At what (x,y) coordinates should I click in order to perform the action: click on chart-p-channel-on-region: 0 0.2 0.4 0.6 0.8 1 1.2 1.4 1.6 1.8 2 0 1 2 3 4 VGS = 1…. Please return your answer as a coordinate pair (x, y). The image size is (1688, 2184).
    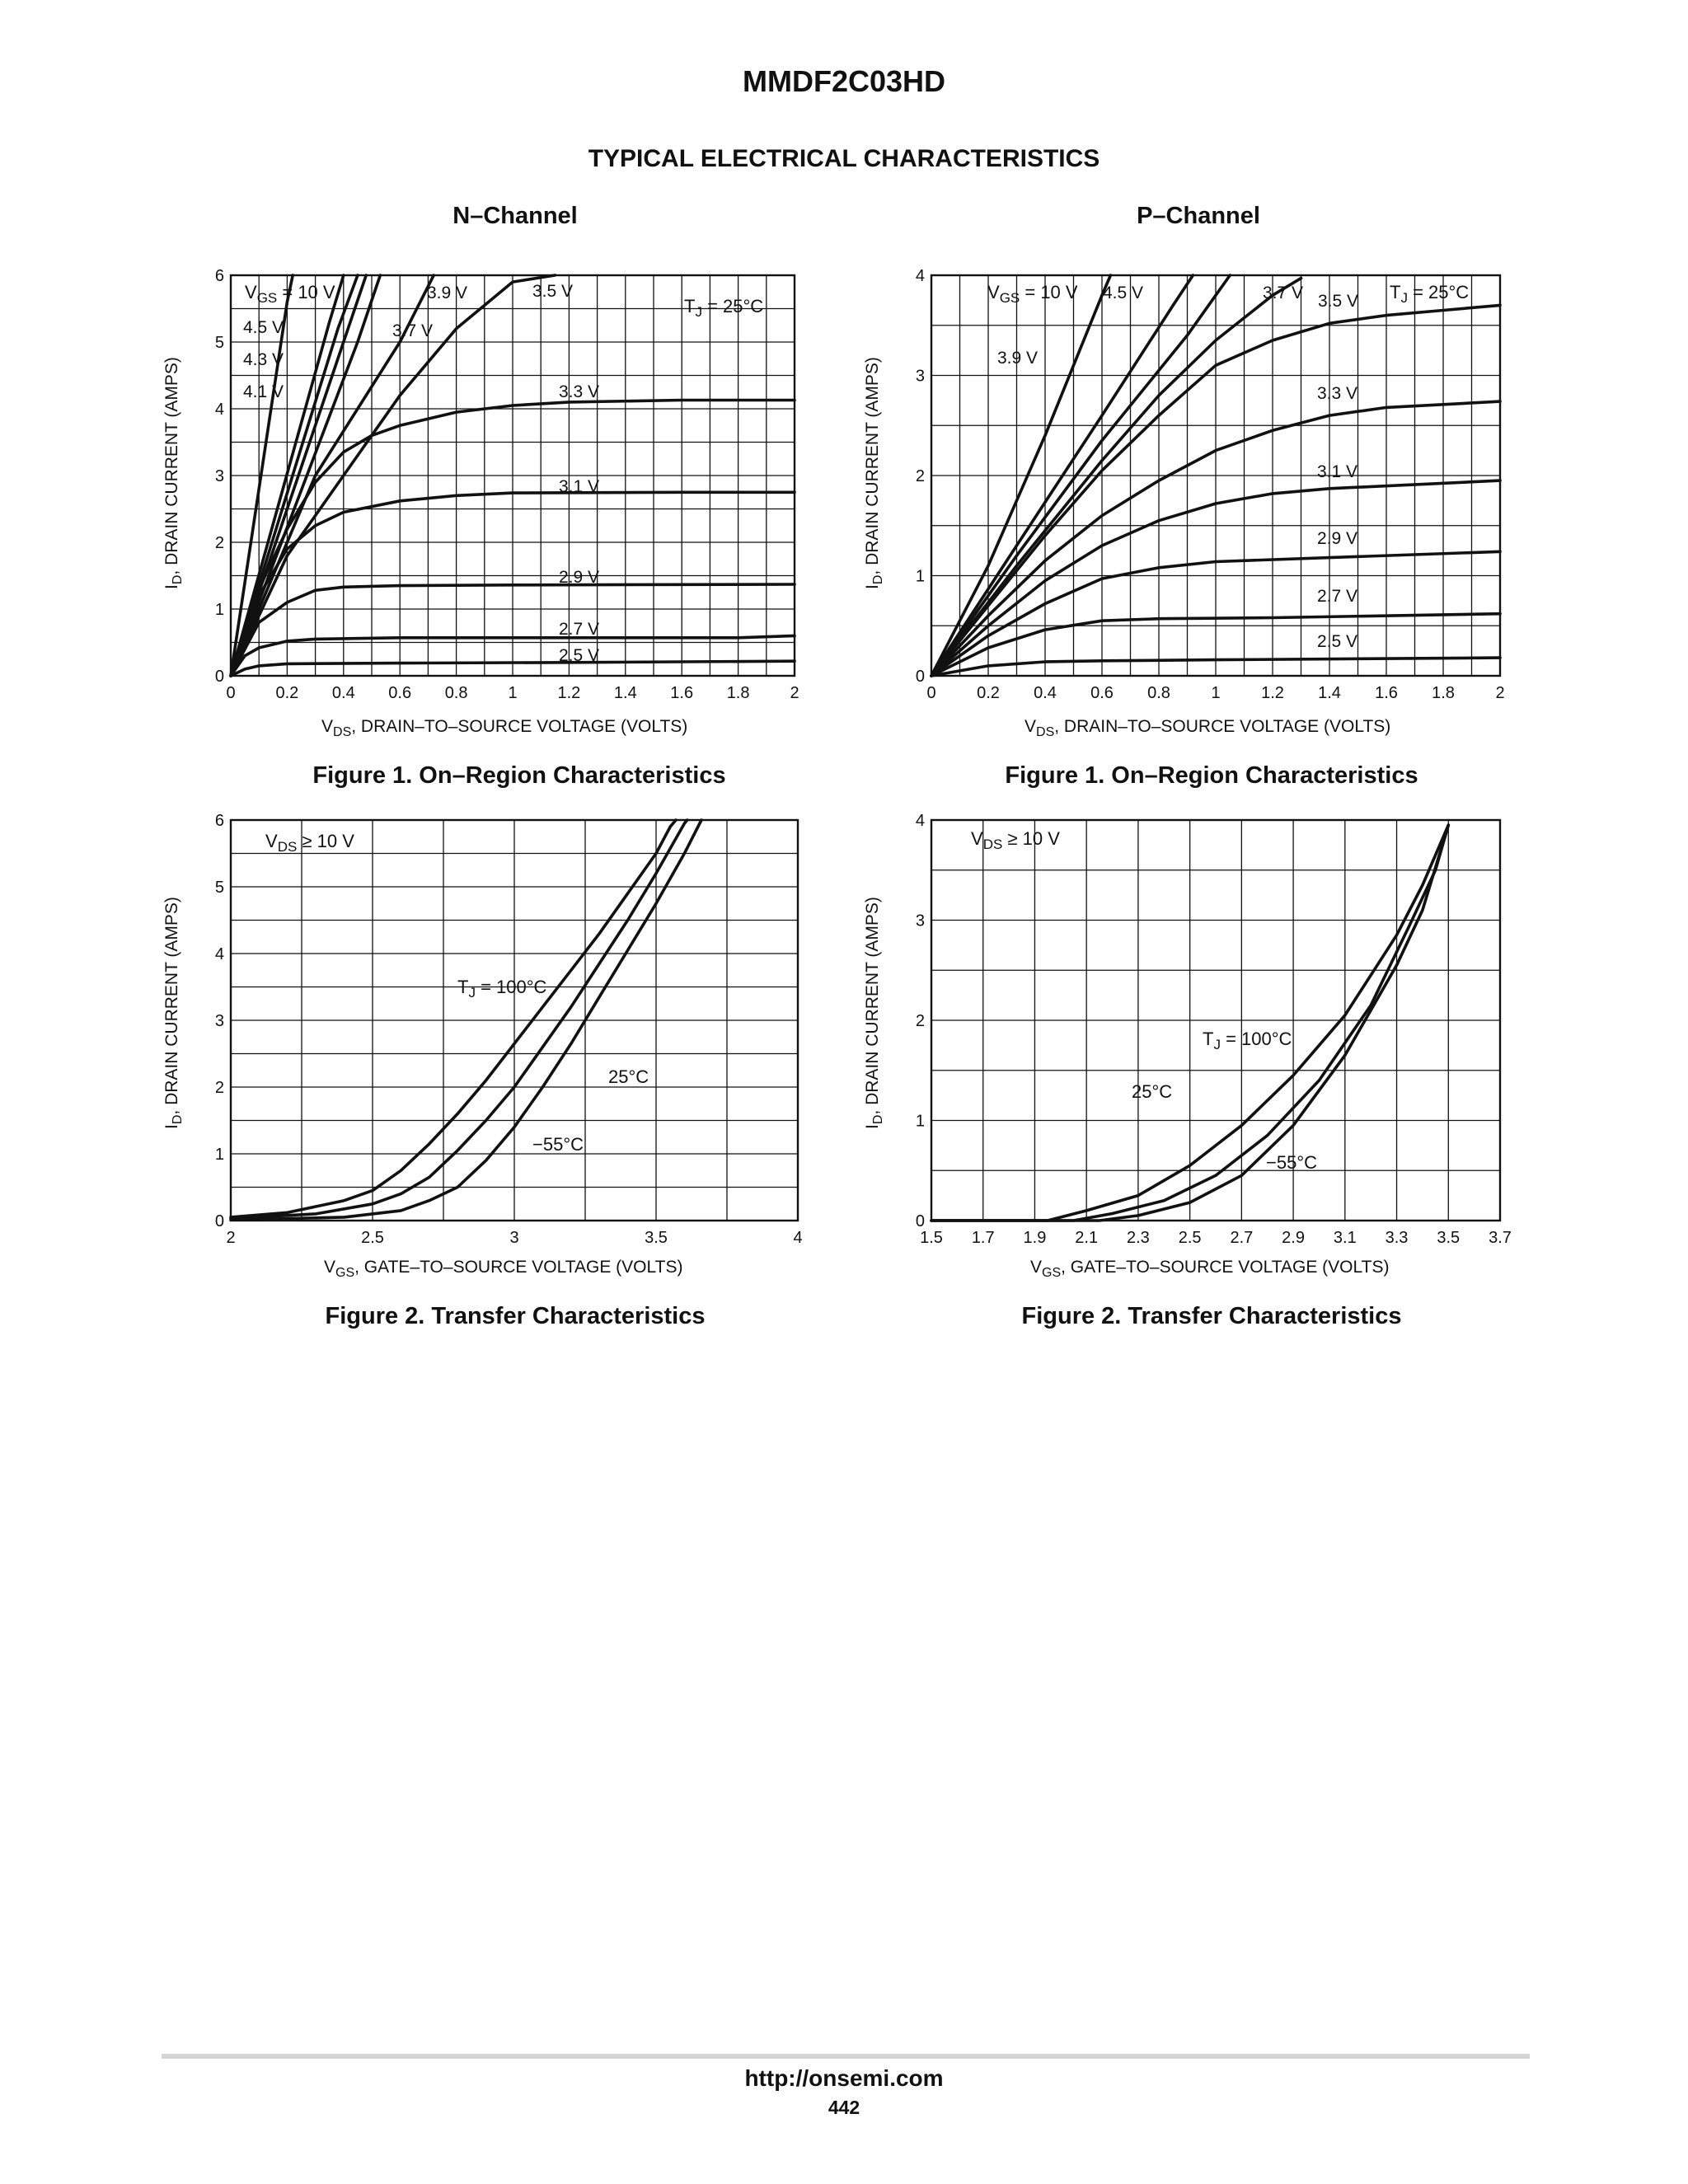
    Looking at the image, I should click on (1211, 527).